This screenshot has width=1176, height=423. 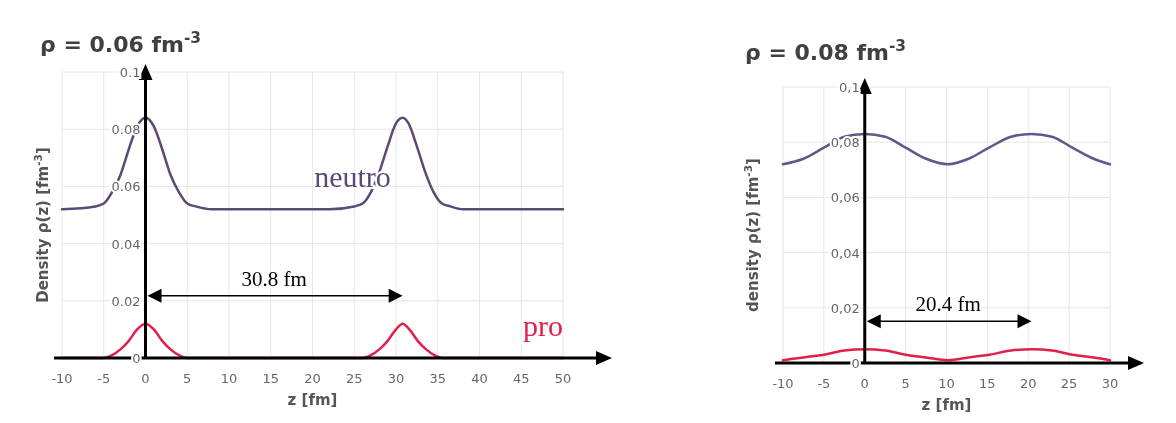 I want to click on x-tick-label: 50, so click(x=563, y=378).